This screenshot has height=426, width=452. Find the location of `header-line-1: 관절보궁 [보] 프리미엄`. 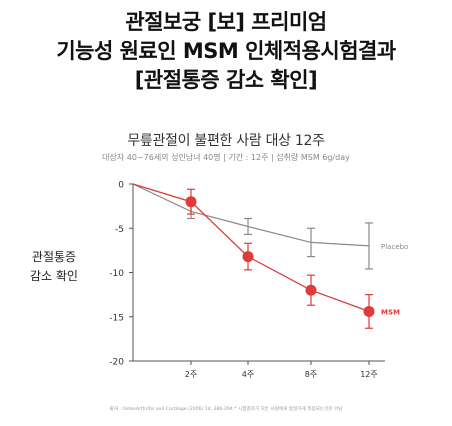

header-line-1: 관절보궁 [보] 프리미엄 is located at coordinates (226, 22).